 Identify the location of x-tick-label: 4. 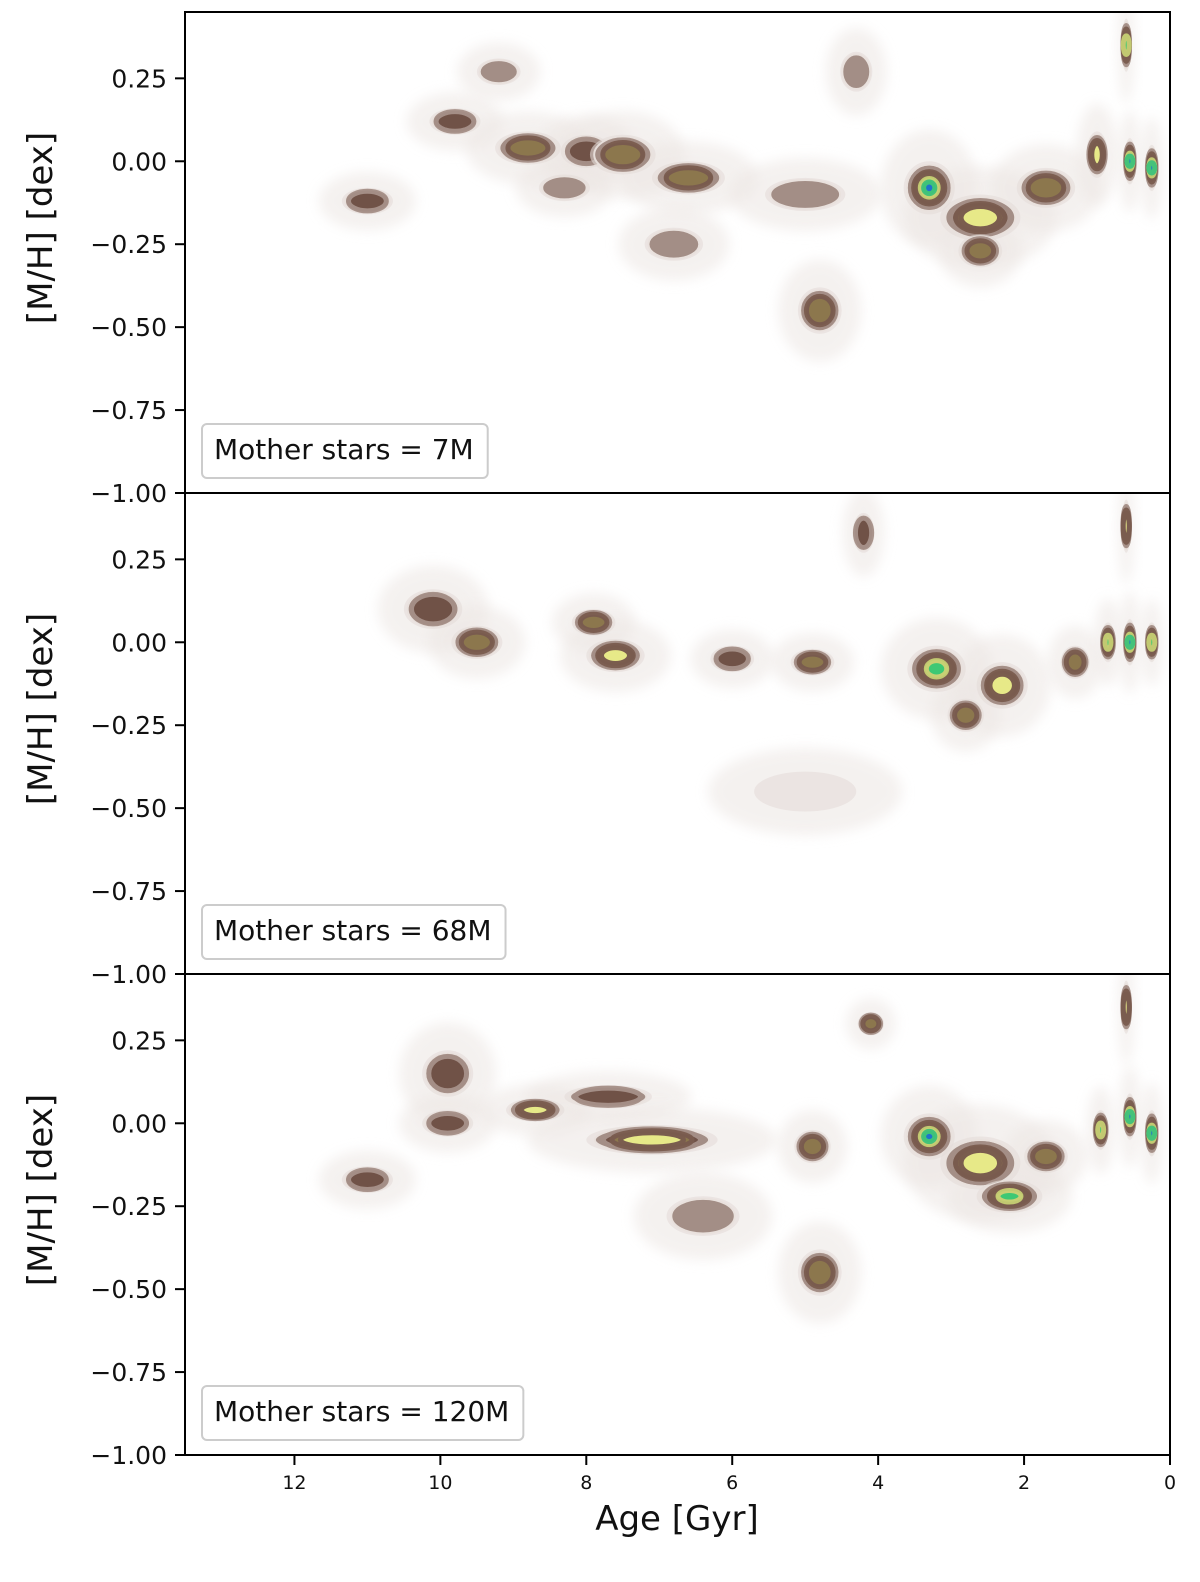
(878, 1483).